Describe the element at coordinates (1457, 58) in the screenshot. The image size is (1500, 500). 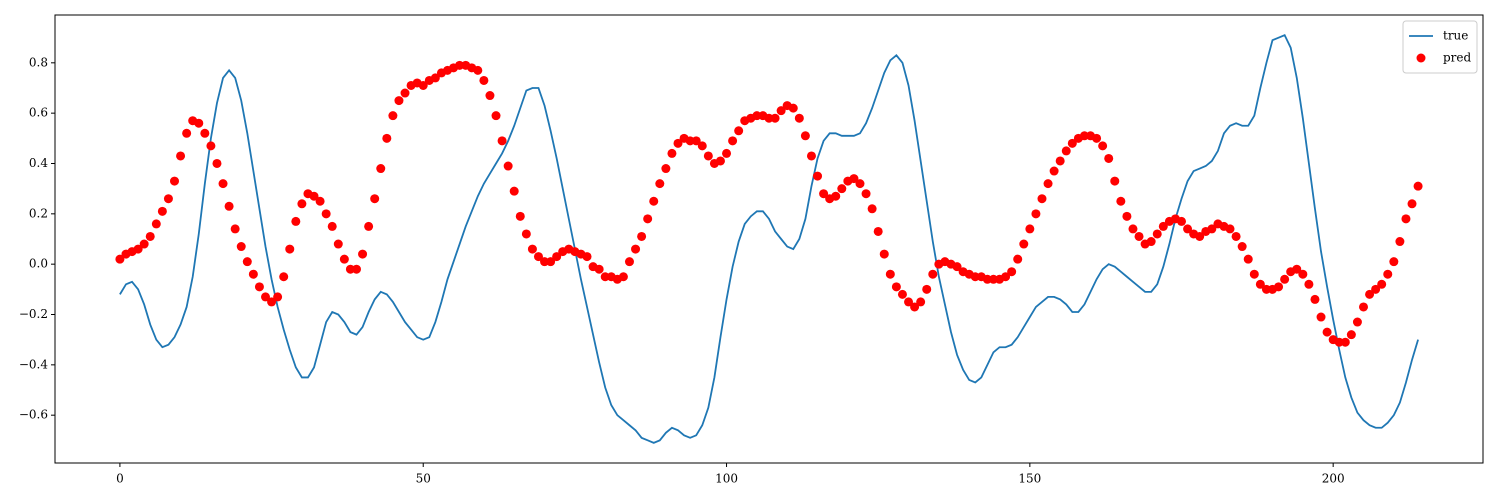
I see `legend-label: pred` at that location.